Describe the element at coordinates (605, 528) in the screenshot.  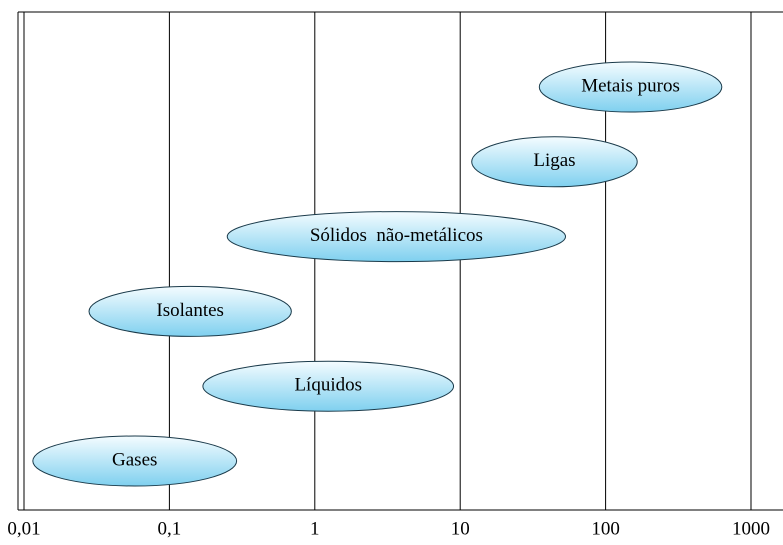
I see `x-tick-label: 100` at that location.